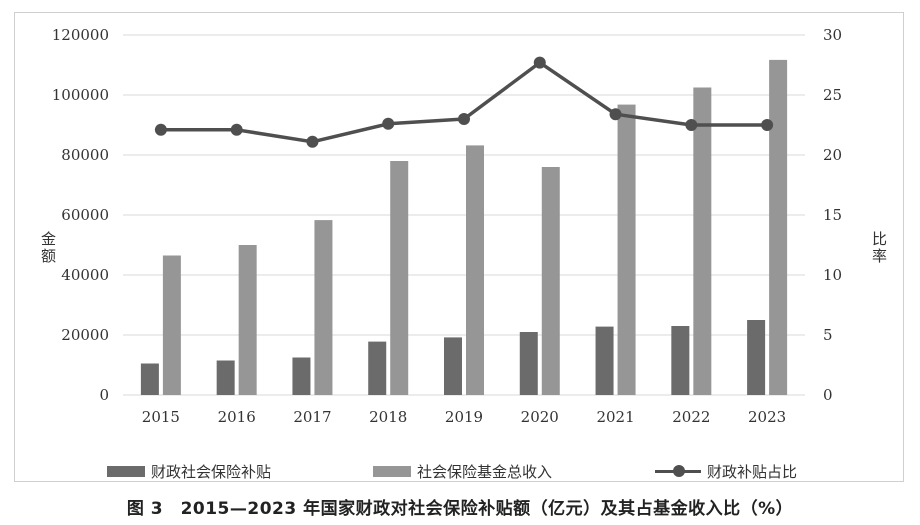  I want to click on legend-label-subsidy: 财政社会保险补贴, so click(211, 471).